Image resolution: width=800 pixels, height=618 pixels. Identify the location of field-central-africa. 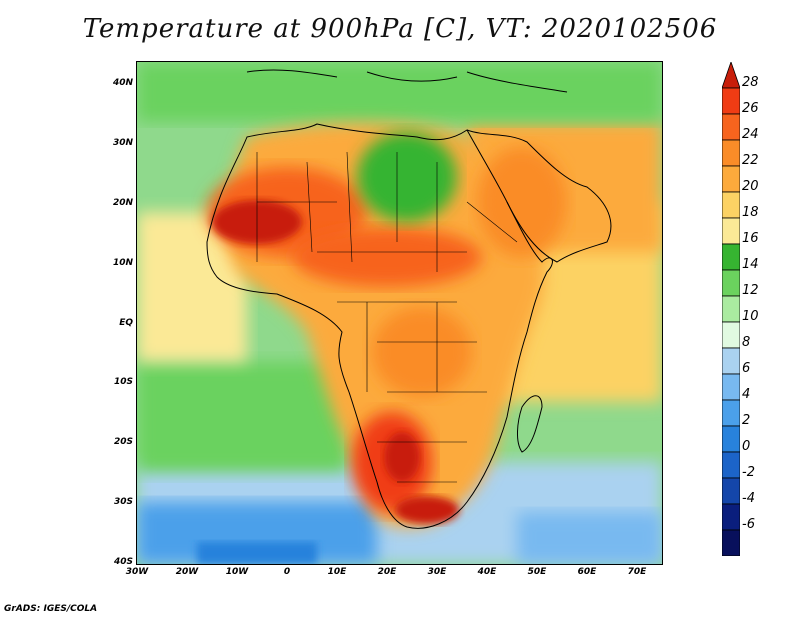
(422, 352).